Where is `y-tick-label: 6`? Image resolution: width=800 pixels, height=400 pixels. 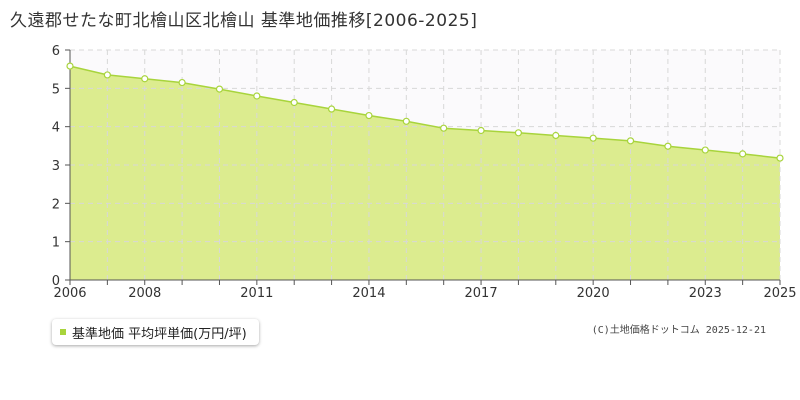 y-tick-label: 6 is located at coordinates (56, 51).